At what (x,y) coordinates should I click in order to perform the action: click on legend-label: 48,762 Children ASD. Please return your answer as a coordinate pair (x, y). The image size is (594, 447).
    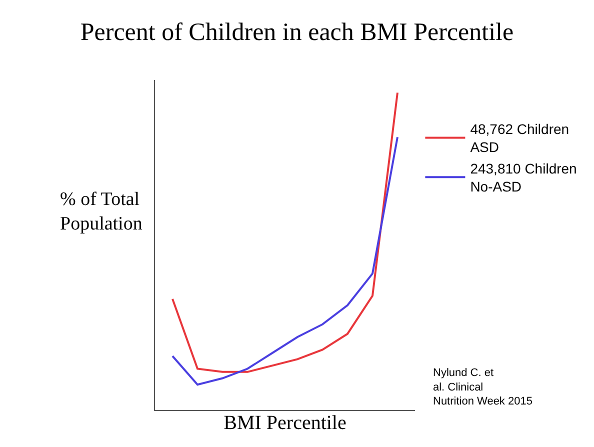
    Looking at the image, I should click on (520, 138).